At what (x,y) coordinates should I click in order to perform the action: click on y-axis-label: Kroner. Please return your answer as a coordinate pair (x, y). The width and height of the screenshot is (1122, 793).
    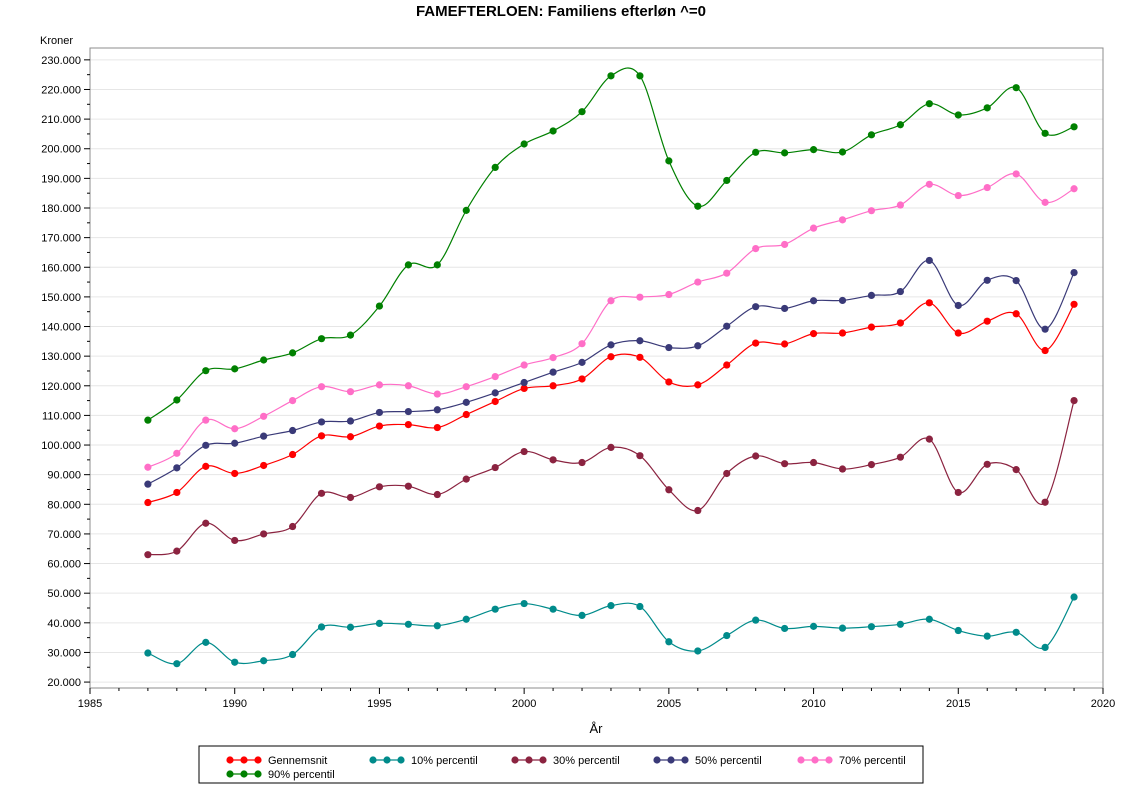
    Looking at the image, I should click on (56, 41).